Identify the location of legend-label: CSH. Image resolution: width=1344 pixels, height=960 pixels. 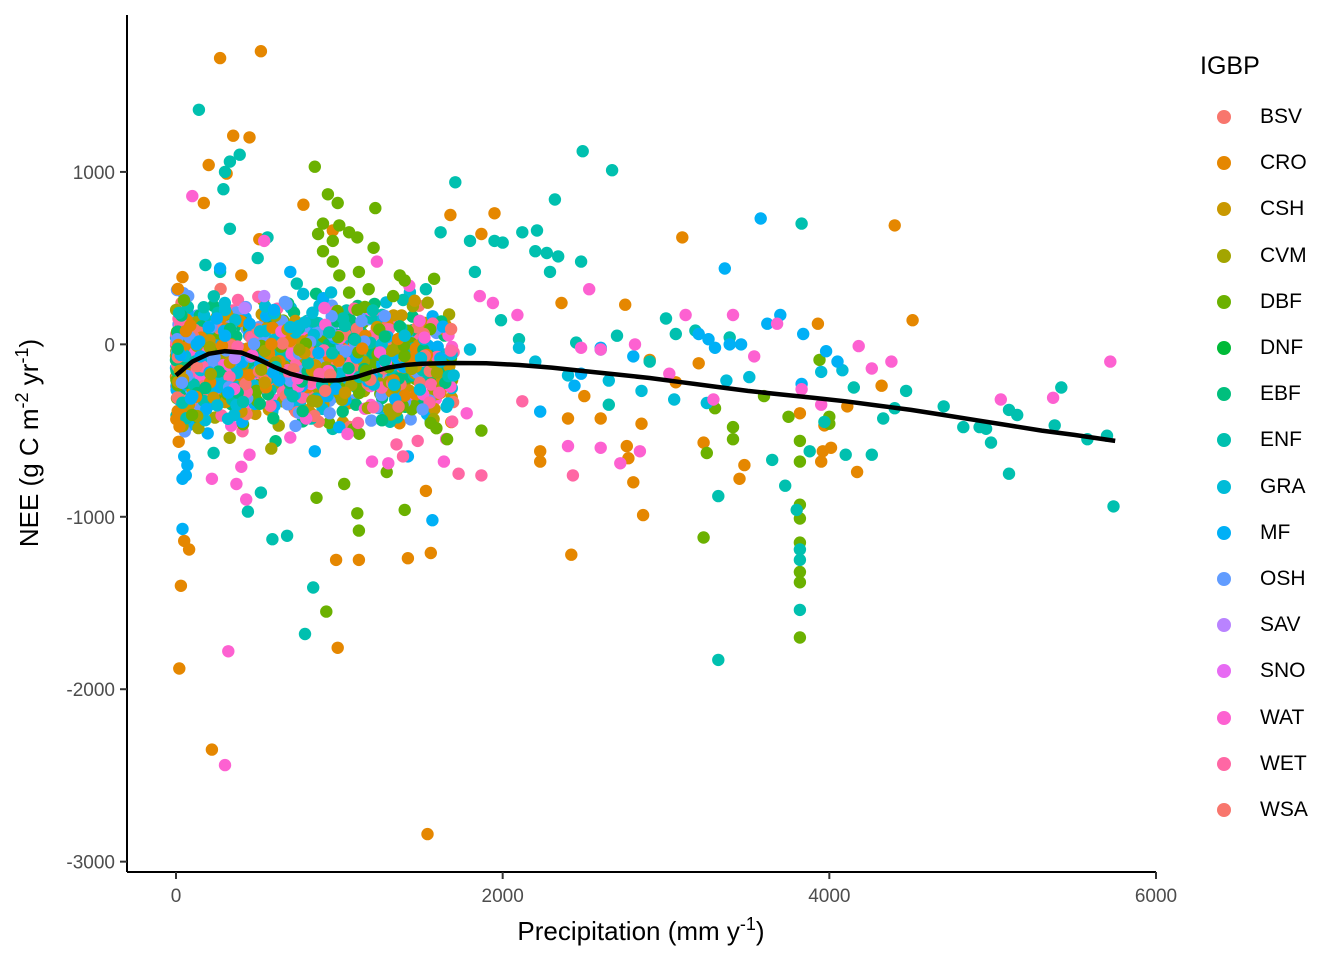
(1282, 209).